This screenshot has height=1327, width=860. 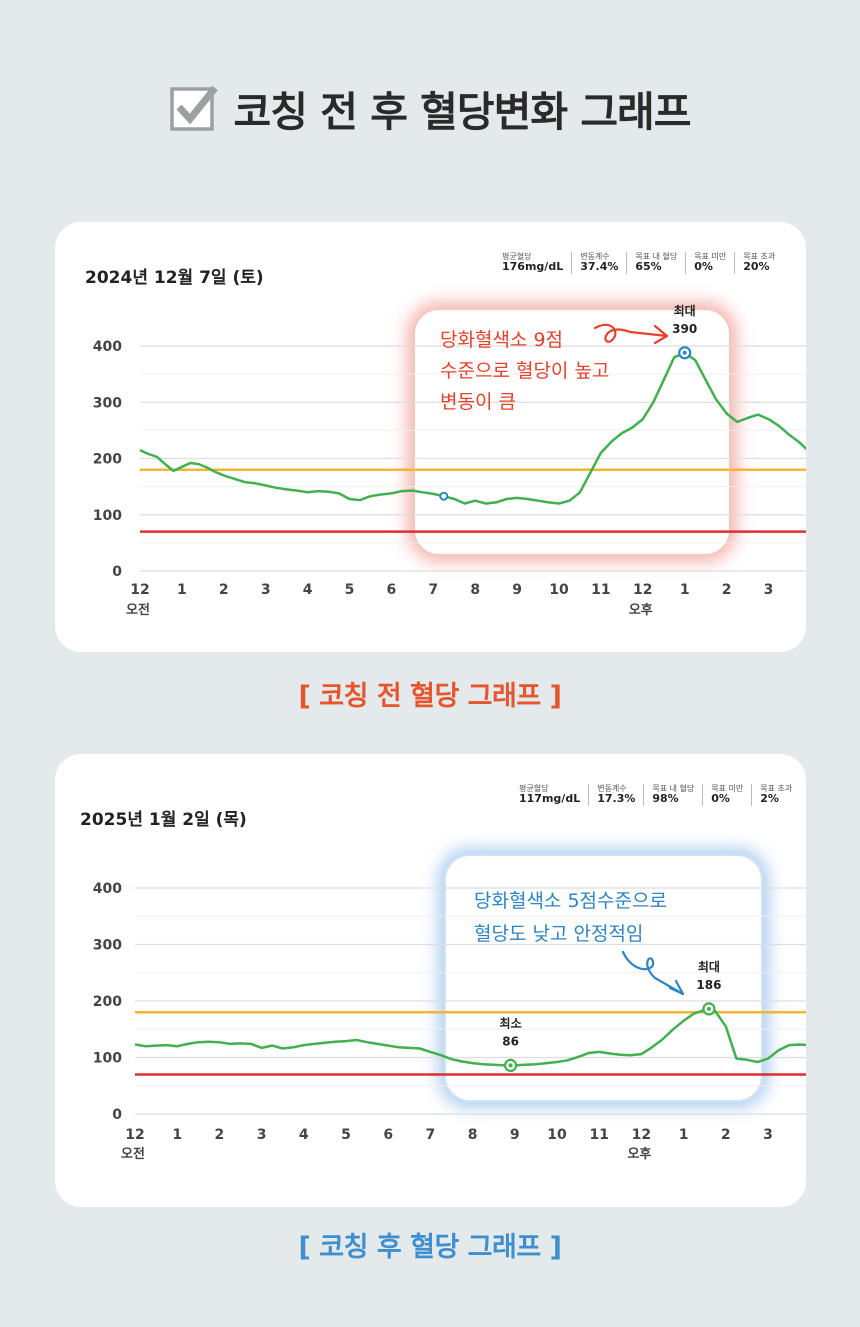 I want to click on stat-value: 98%, so click(x=665, y=799).